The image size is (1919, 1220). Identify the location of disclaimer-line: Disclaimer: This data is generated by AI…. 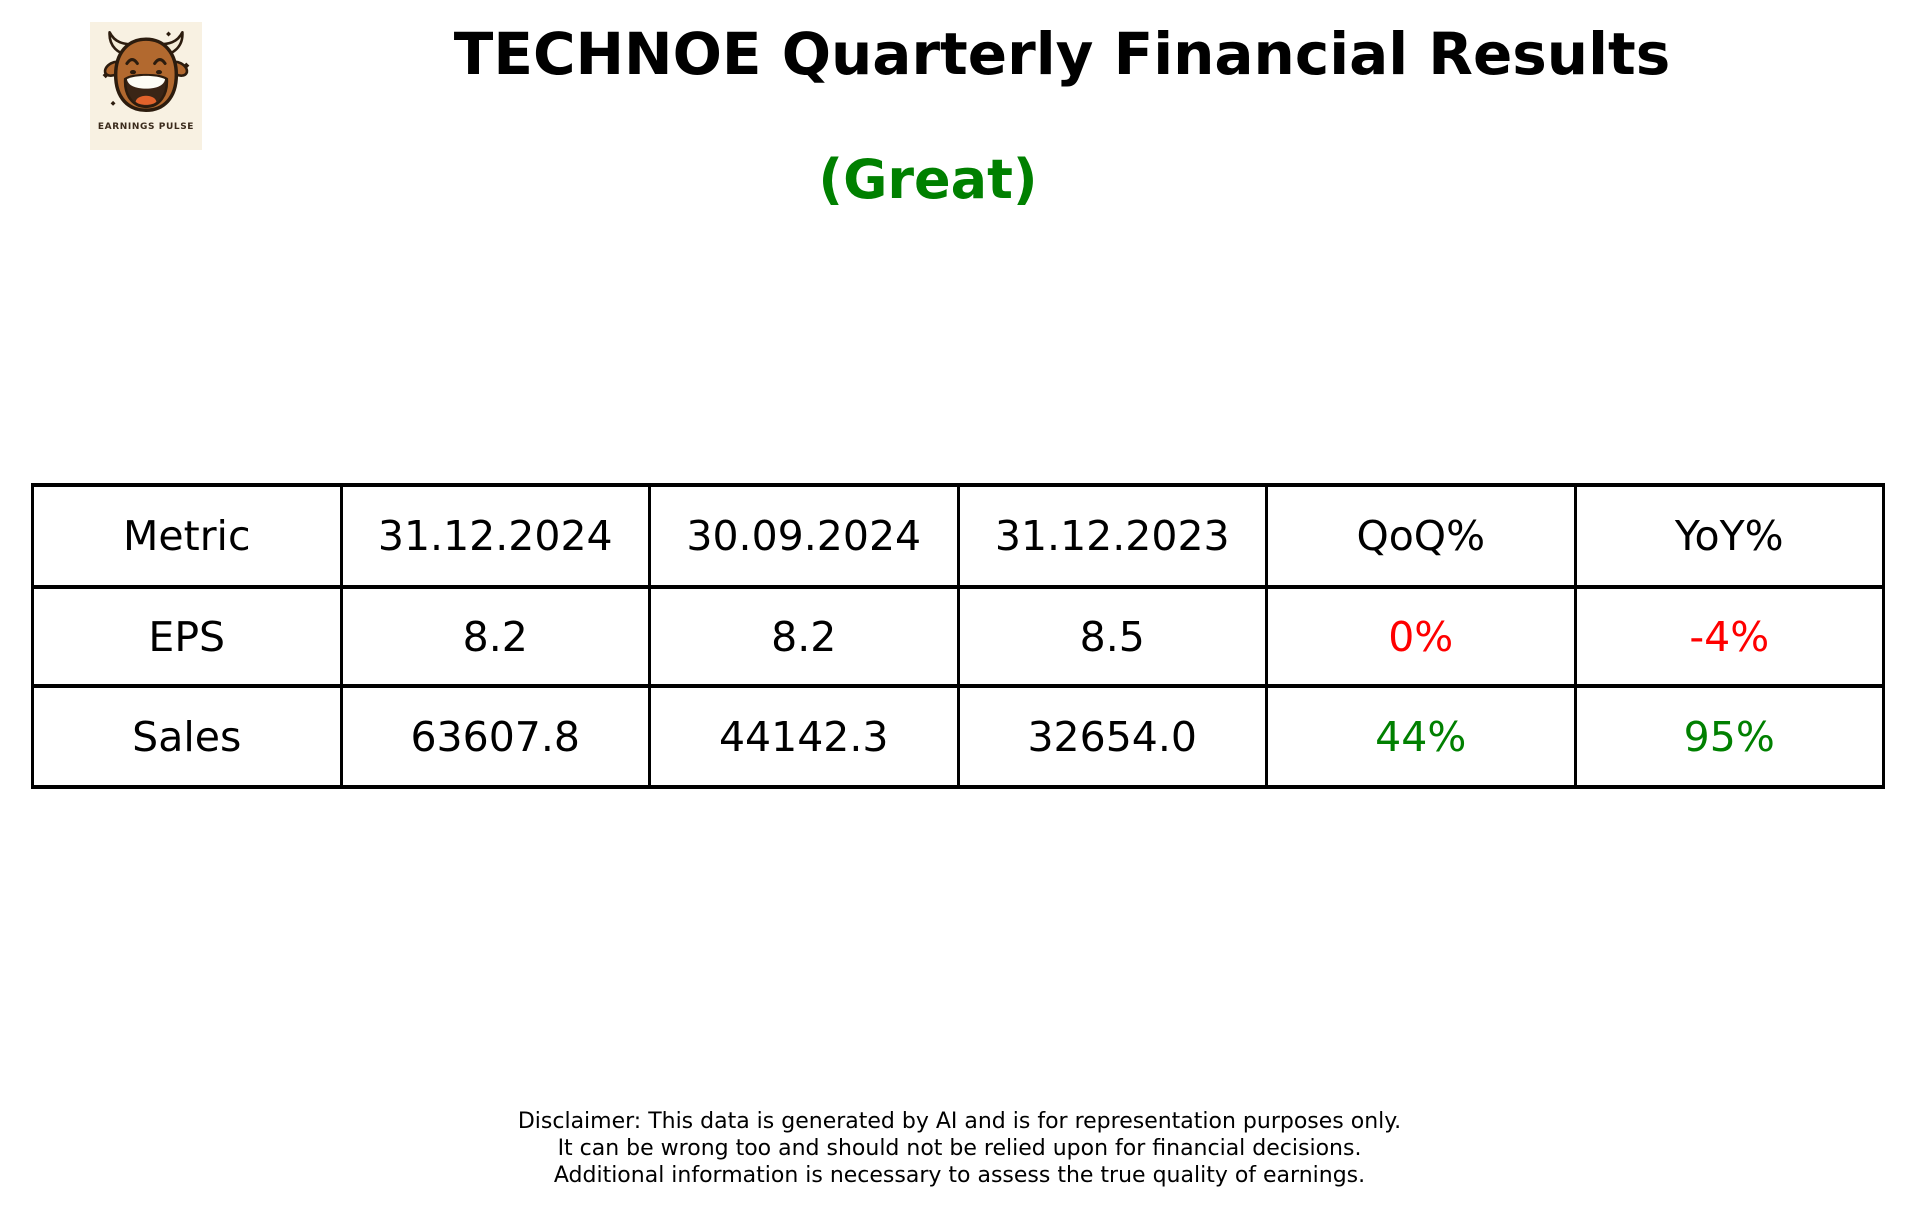
(959, 1121).